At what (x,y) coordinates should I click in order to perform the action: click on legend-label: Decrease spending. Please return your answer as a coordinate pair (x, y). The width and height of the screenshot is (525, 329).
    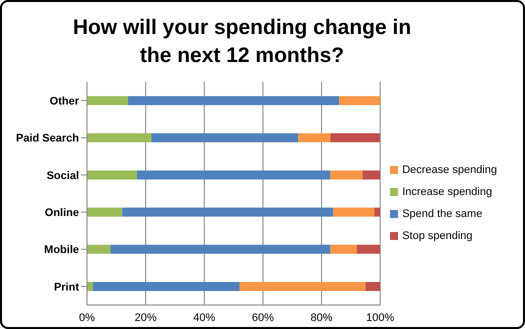
    Looking at the image, I should click on (449, 170).